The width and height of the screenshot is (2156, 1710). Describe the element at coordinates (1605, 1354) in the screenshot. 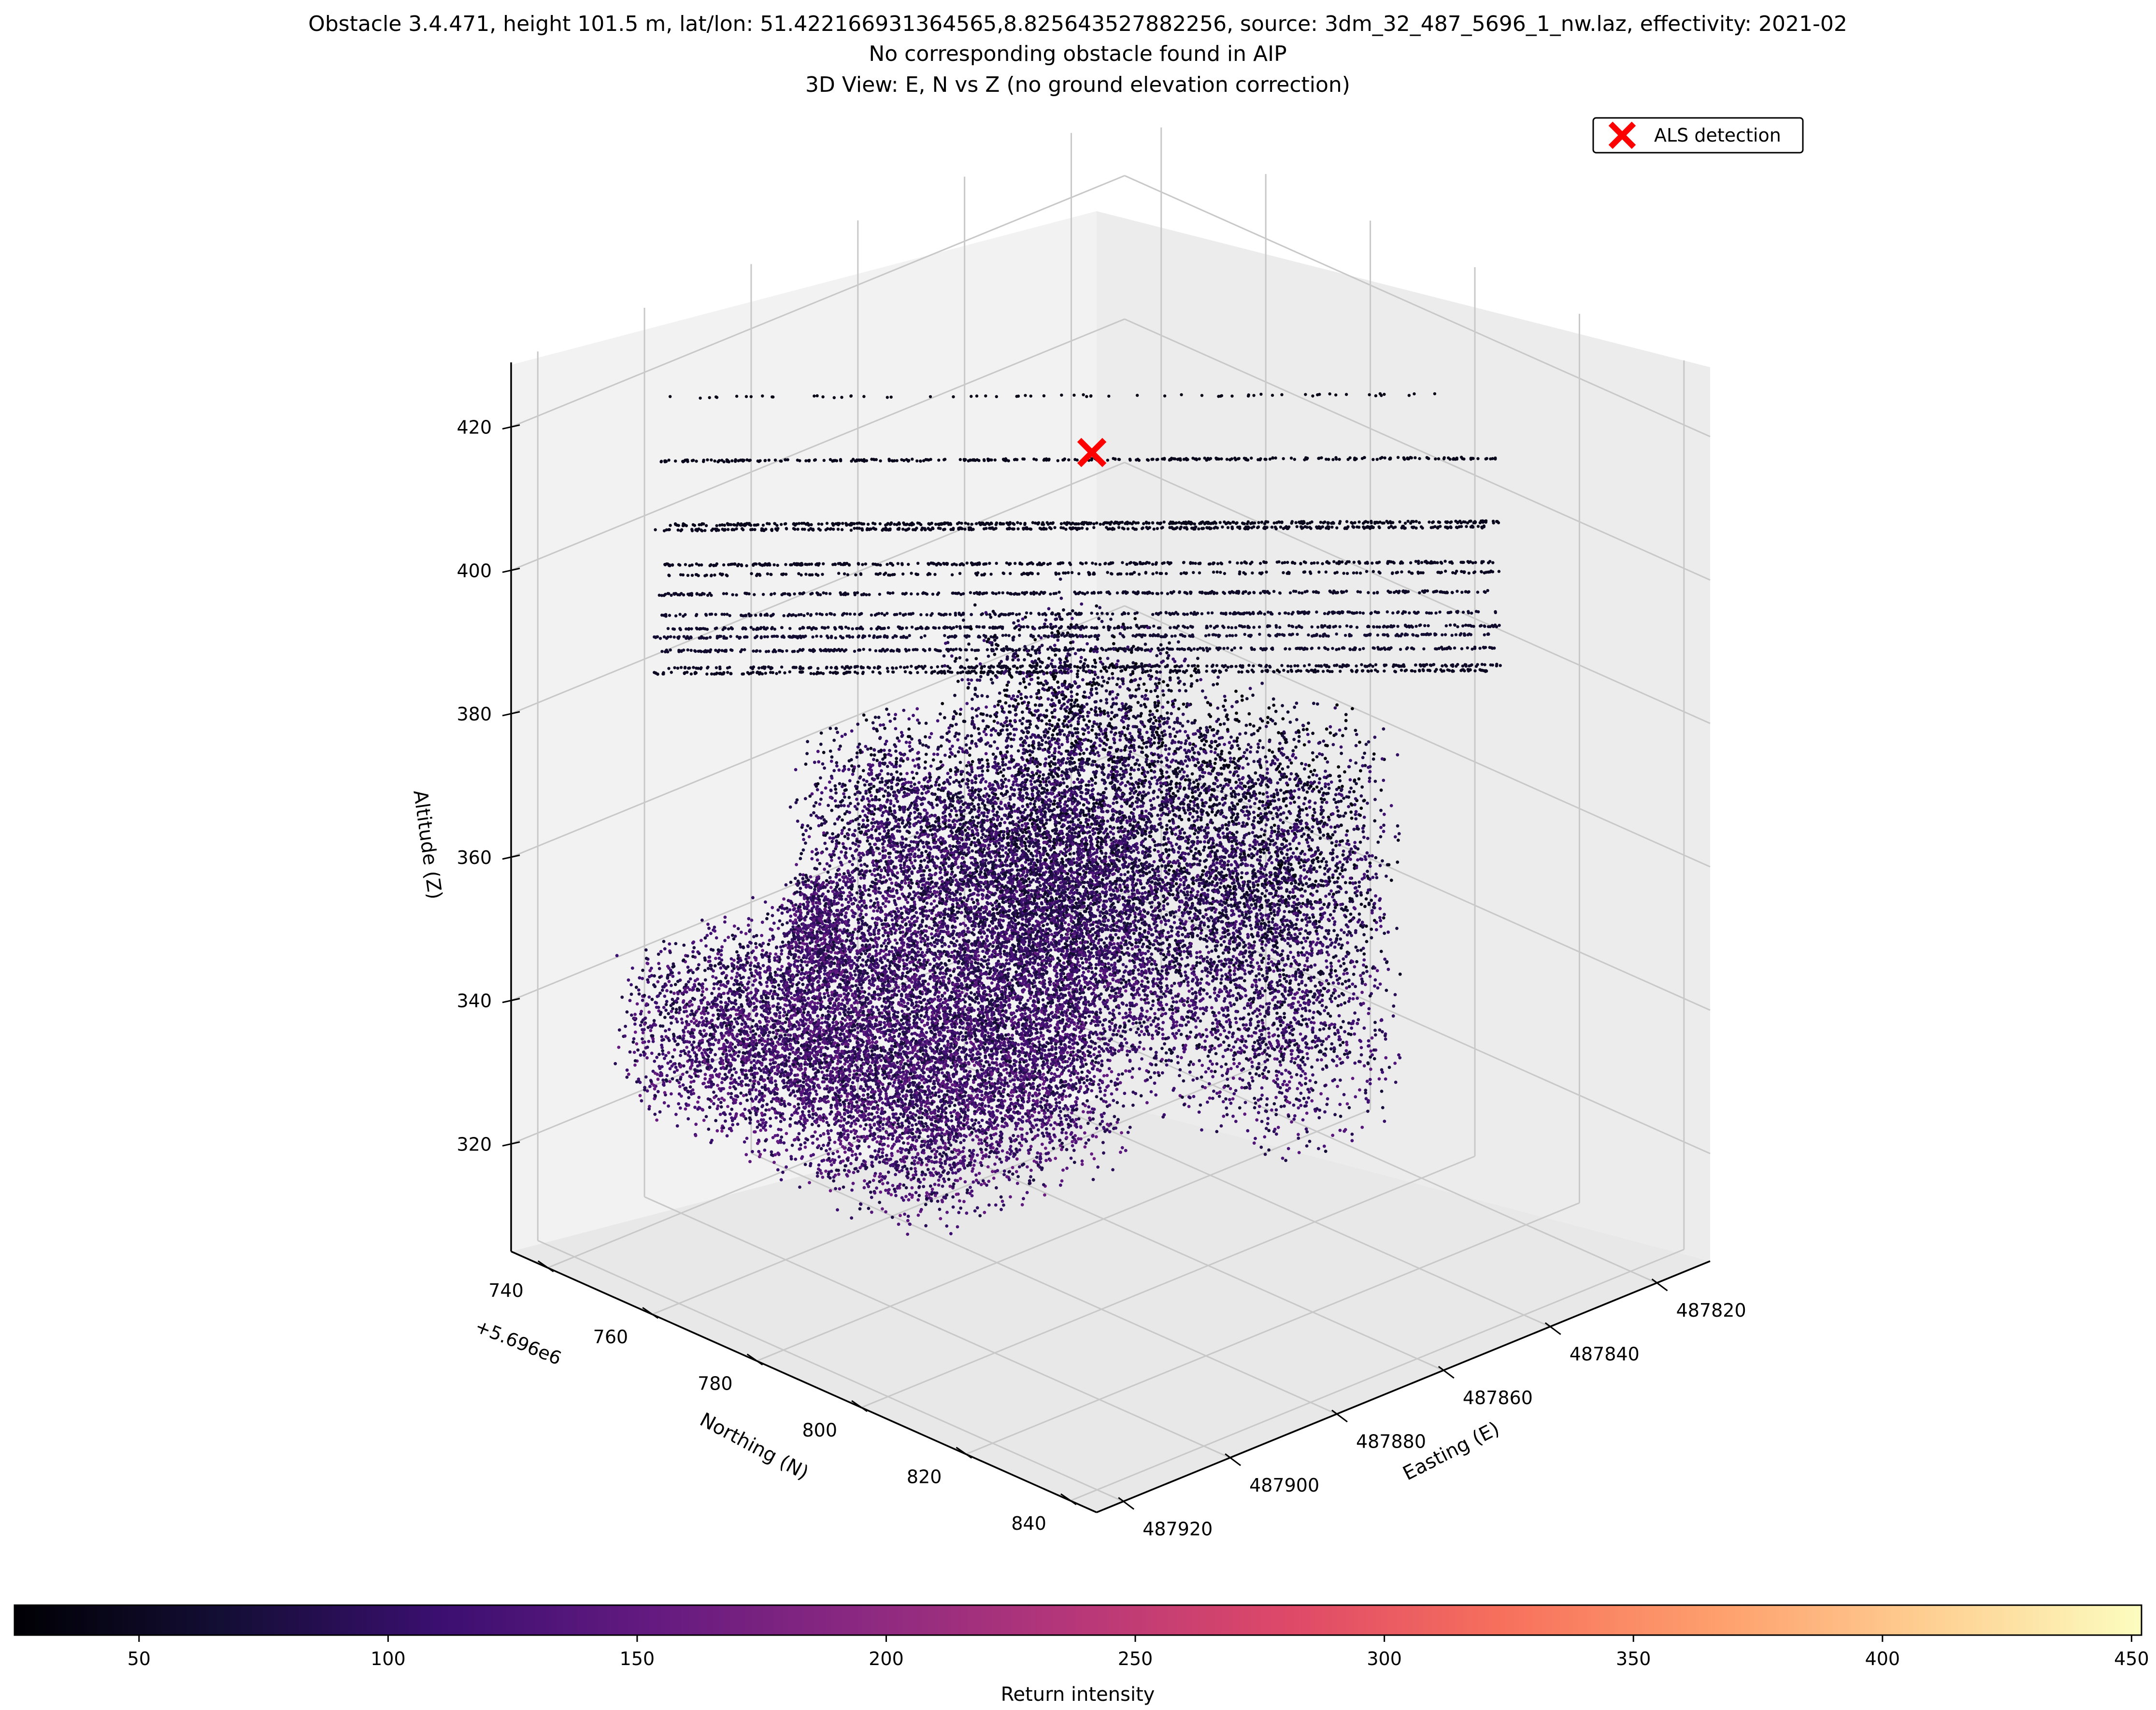

I see `x-tick-label: 487840` at that location.